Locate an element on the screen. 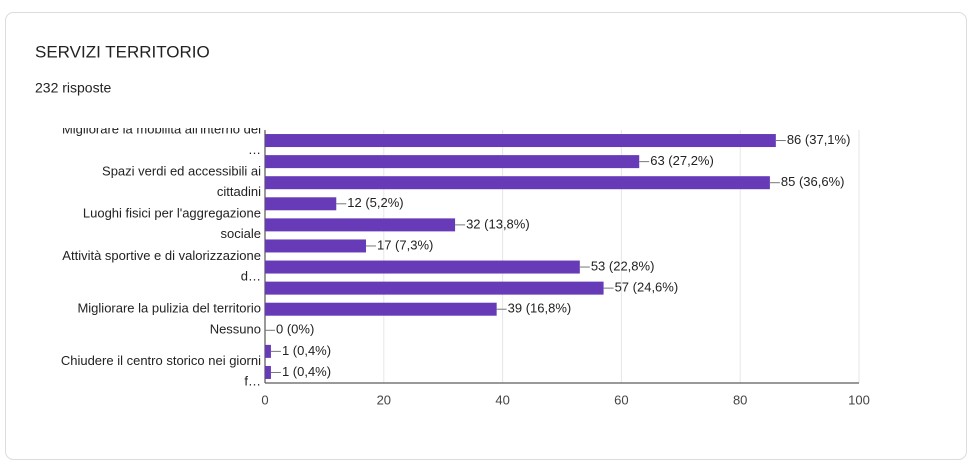 Image resolution: width=973 pixels, height=471 pixels. value-label: 39 (16,8%) is located at coordinates (540, 308).